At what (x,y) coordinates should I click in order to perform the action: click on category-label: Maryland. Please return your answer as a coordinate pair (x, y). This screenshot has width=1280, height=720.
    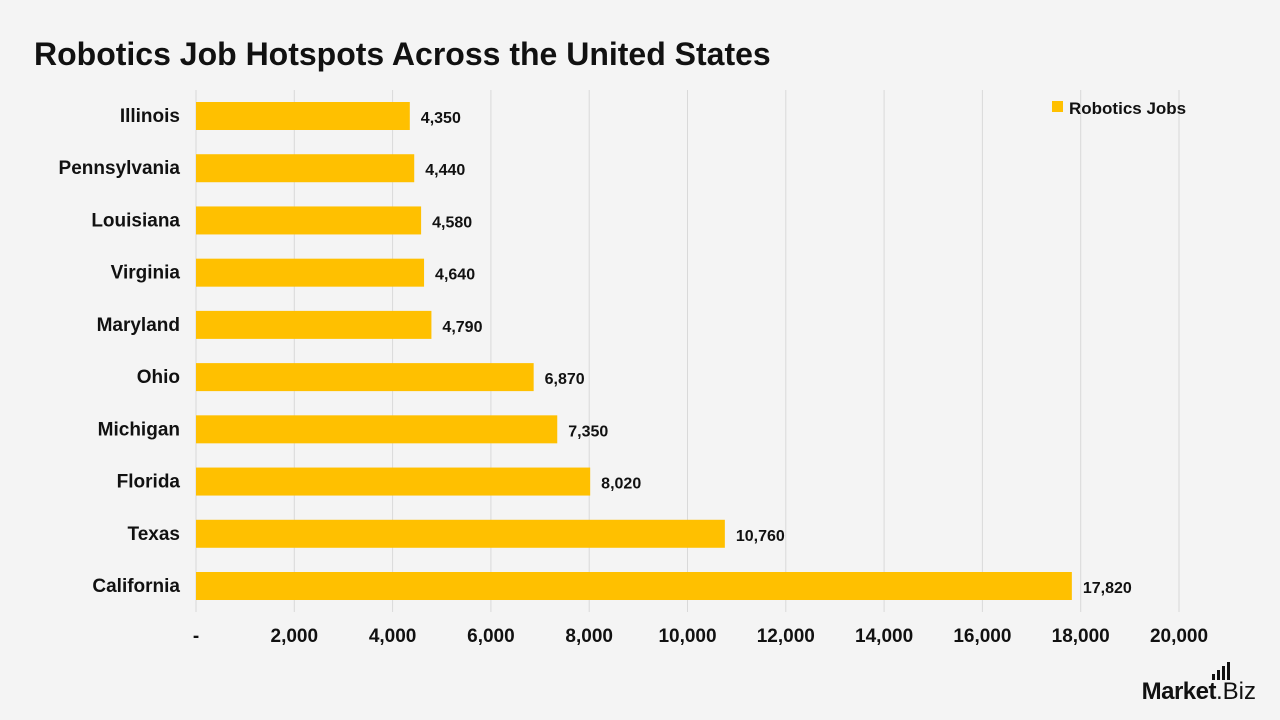
    Looking at the image, I should click on (138, 325).